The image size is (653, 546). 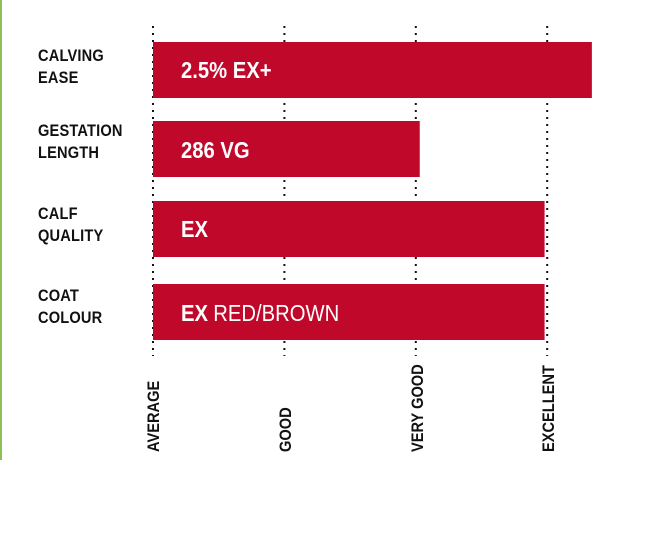 What do you see at coordinates (69, 152) in the screenshot?
I see `row-label-line-2: LENGTH` at bounding box center [69, 152].